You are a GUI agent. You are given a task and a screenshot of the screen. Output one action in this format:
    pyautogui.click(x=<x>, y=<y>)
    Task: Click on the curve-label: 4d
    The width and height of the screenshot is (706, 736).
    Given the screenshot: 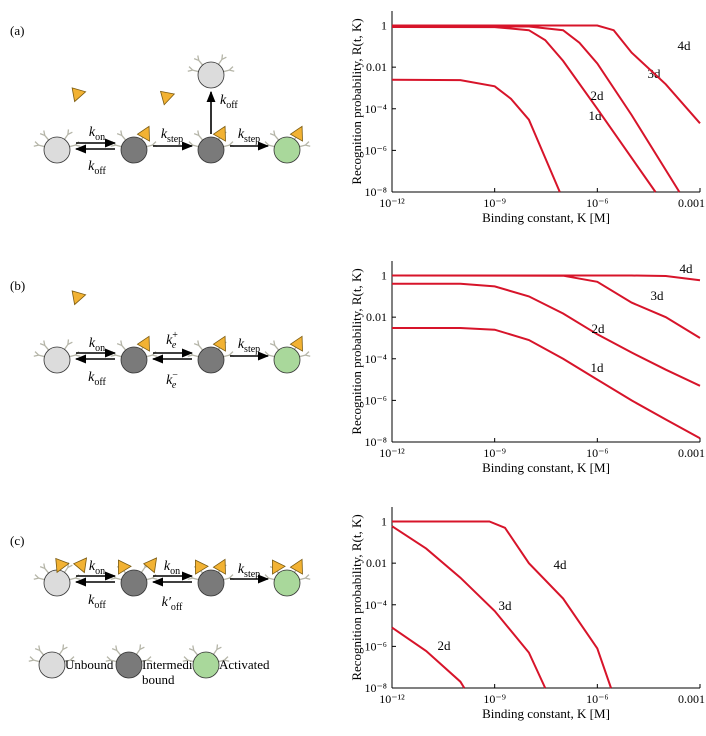 What is the action you would take?
    pyautogui.click(x=561, y=564)
    